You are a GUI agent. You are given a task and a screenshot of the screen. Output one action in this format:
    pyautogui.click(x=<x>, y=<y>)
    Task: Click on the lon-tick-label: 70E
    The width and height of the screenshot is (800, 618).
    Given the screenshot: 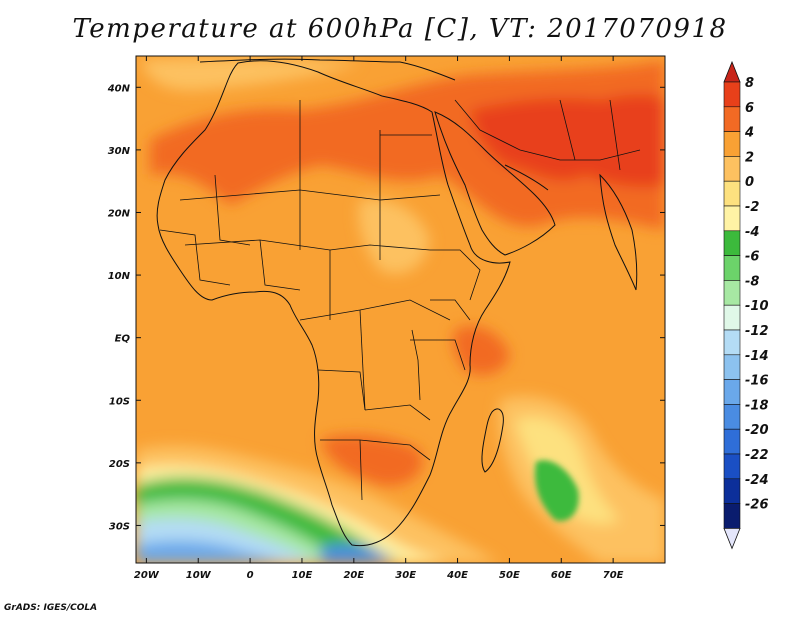 What is the action you would take?
    pyautogui.click(x=613, y=575)
    